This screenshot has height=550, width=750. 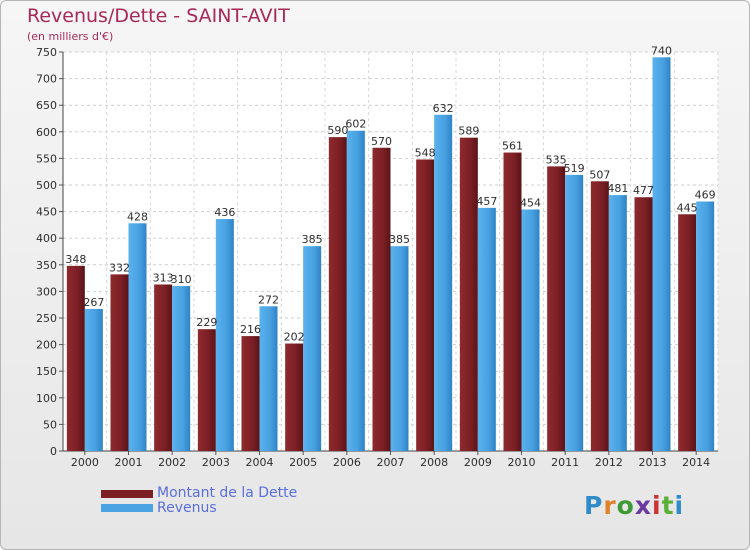 I want to click on y-tick-label: 0, so click(x=53, y=451).